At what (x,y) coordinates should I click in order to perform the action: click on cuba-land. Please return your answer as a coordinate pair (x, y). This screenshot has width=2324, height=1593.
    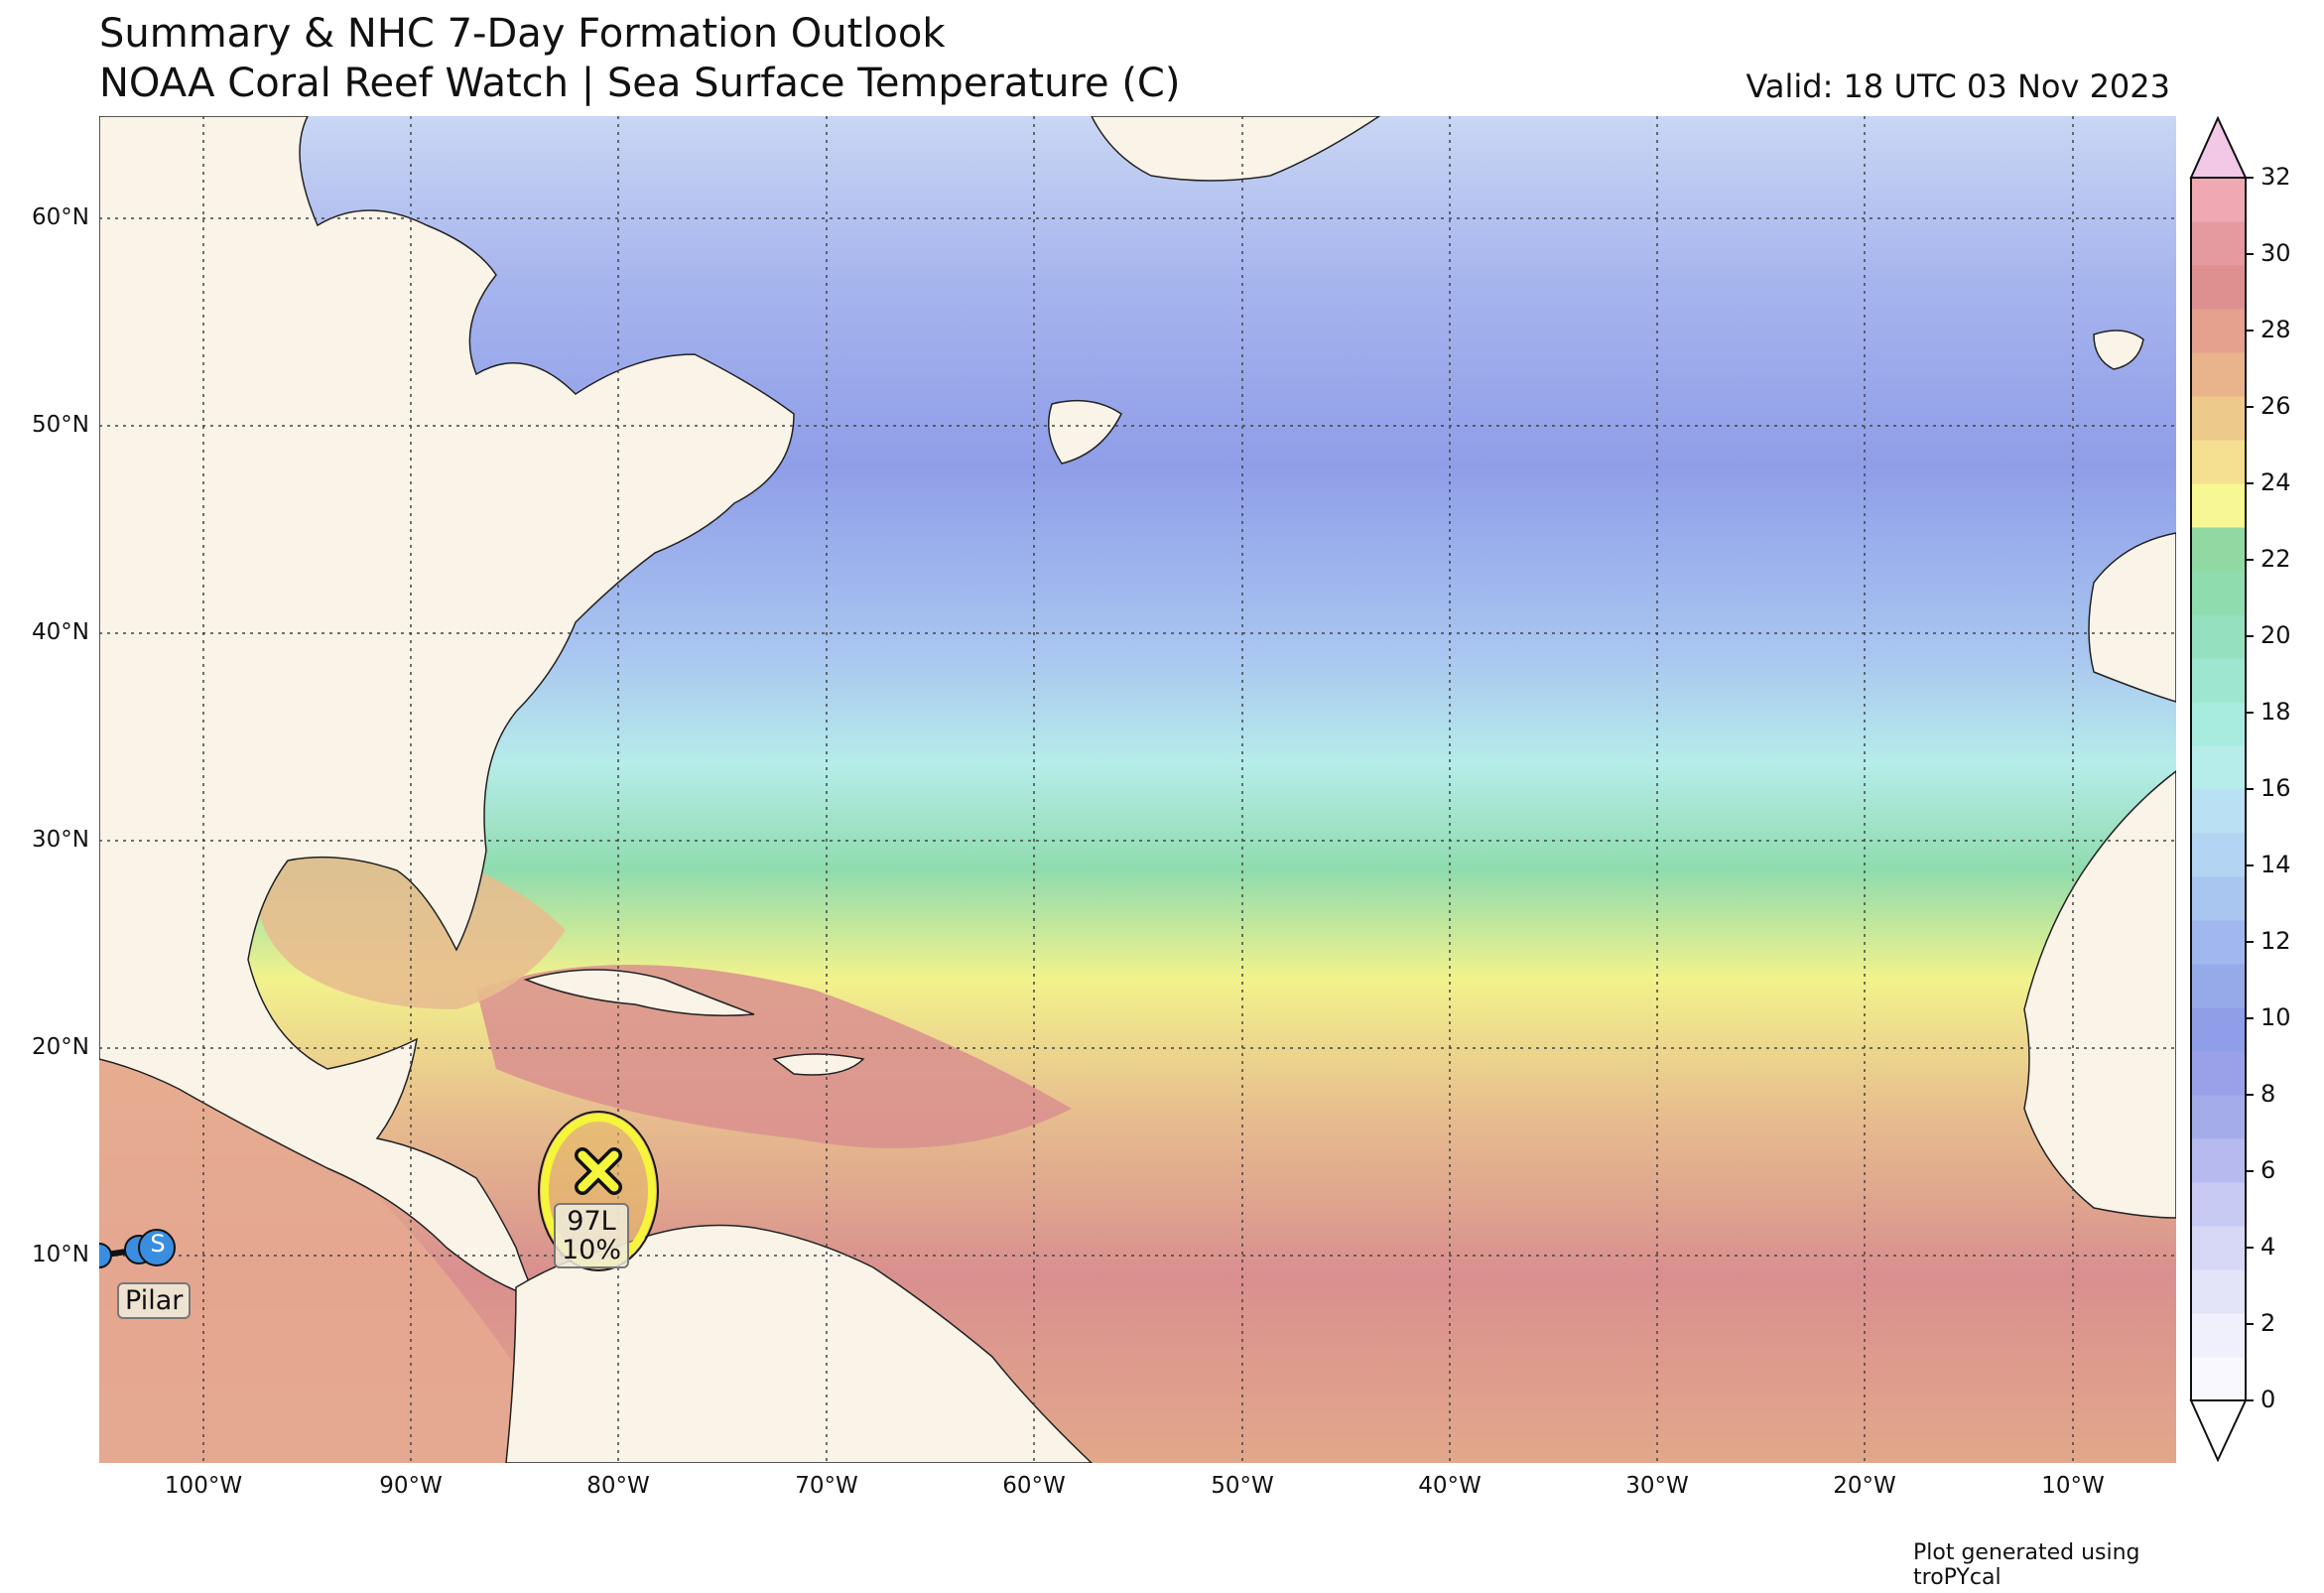
    Looking at the image, I should click on (639, 993).